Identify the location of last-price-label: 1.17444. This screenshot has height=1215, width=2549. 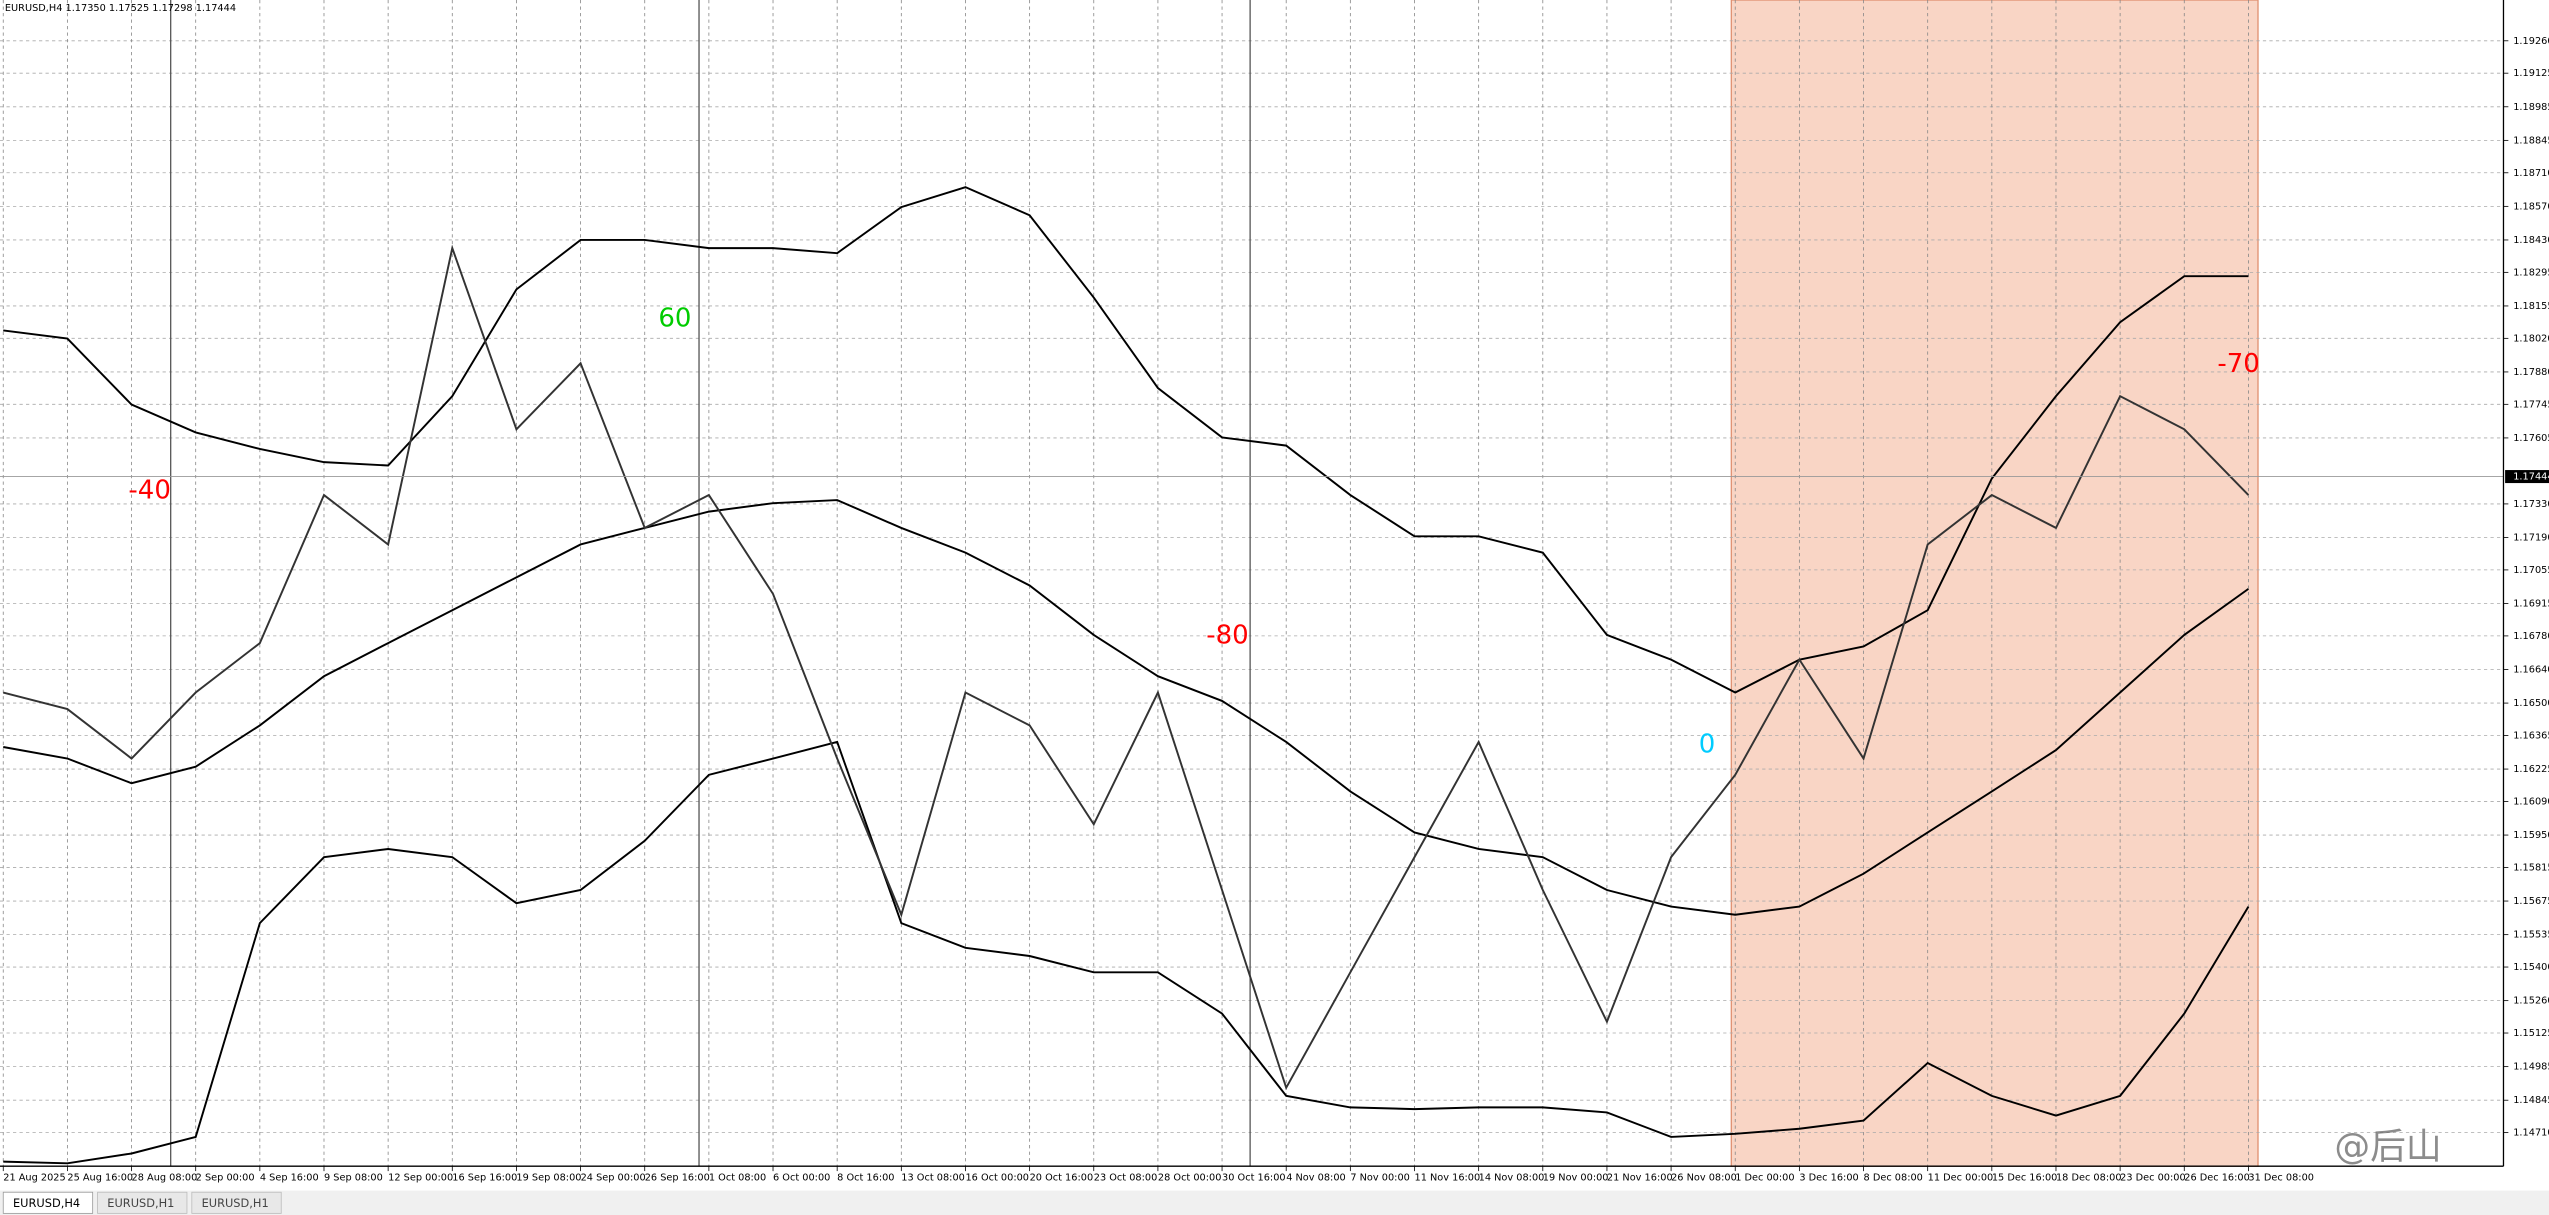
(2531, 477).